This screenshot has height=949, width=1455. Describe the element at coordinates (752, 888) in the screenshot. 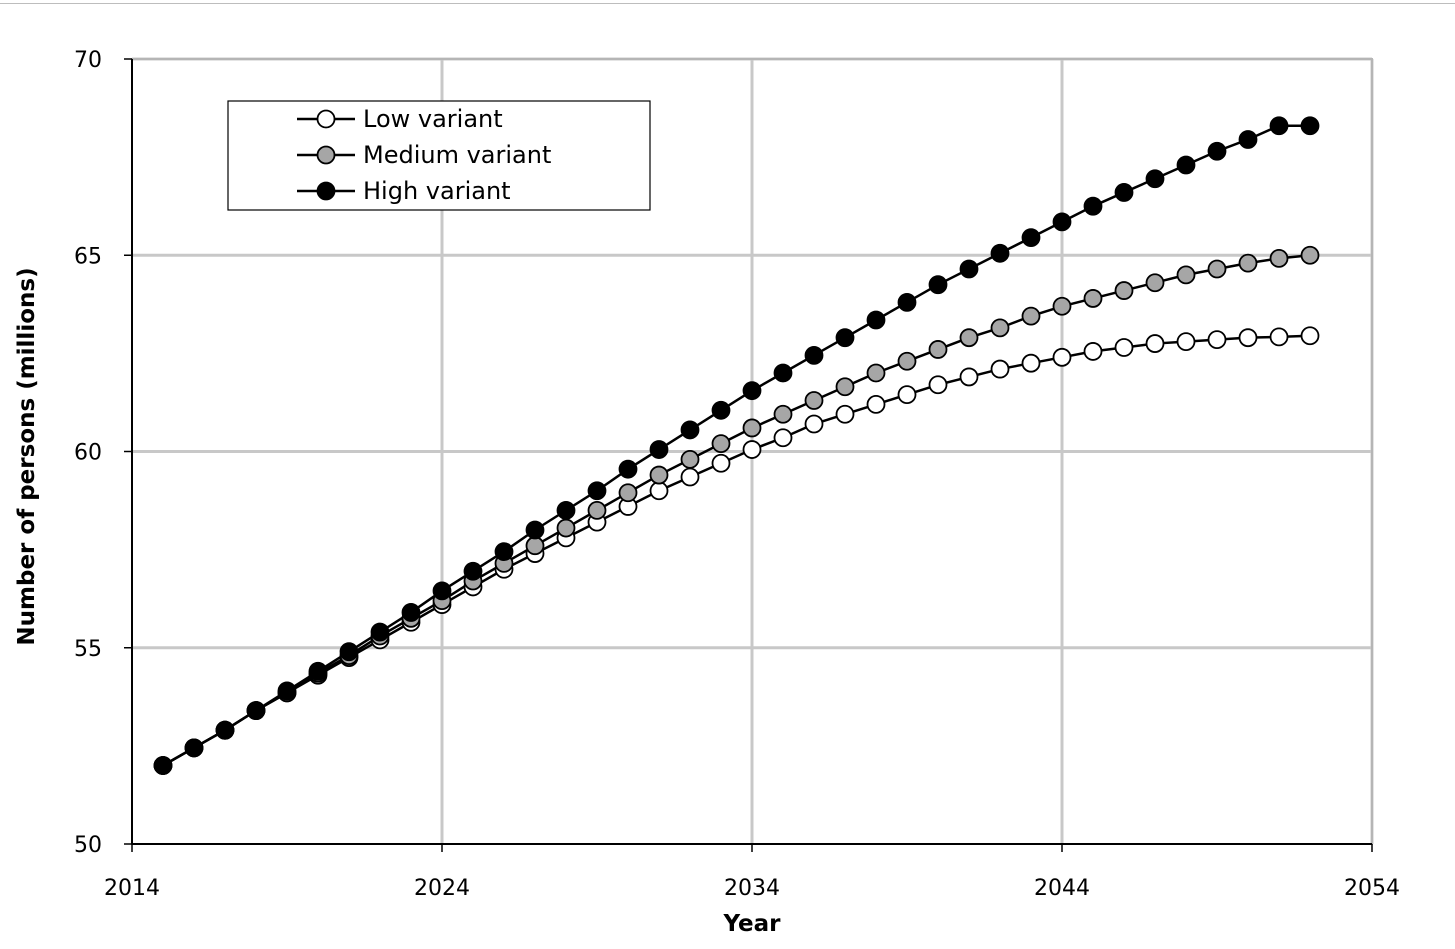

I see `x-tick-label: 2034` at that location.